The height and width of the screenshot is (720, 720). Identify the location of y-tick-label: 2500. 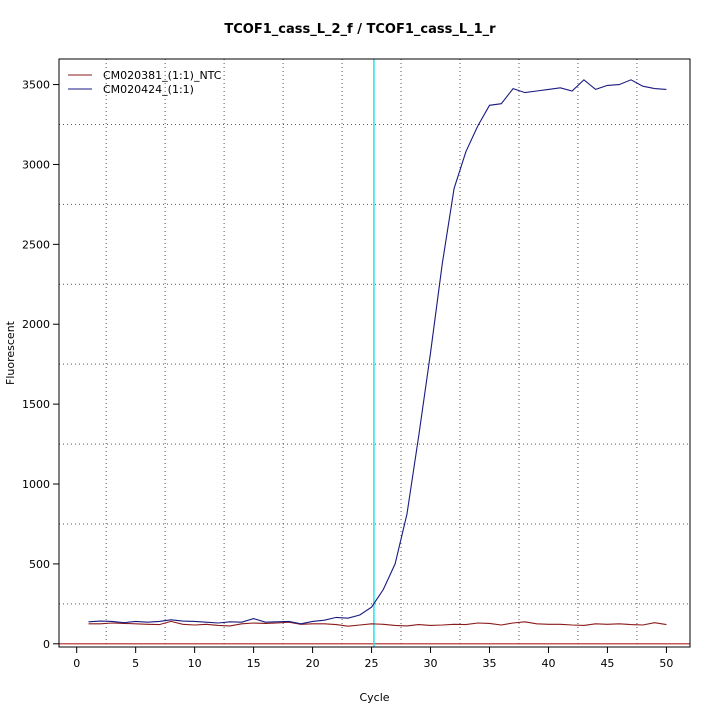
(36, 244).